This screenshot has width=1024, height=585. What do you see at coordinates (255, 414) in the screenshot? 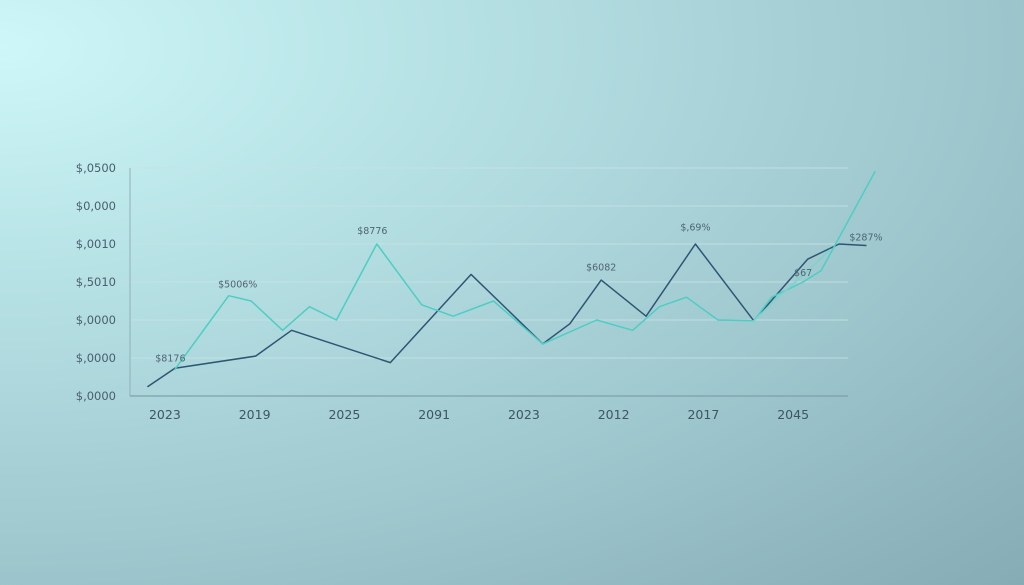
I see `x-tick-label: 2019` at bounding box center [255, 414].